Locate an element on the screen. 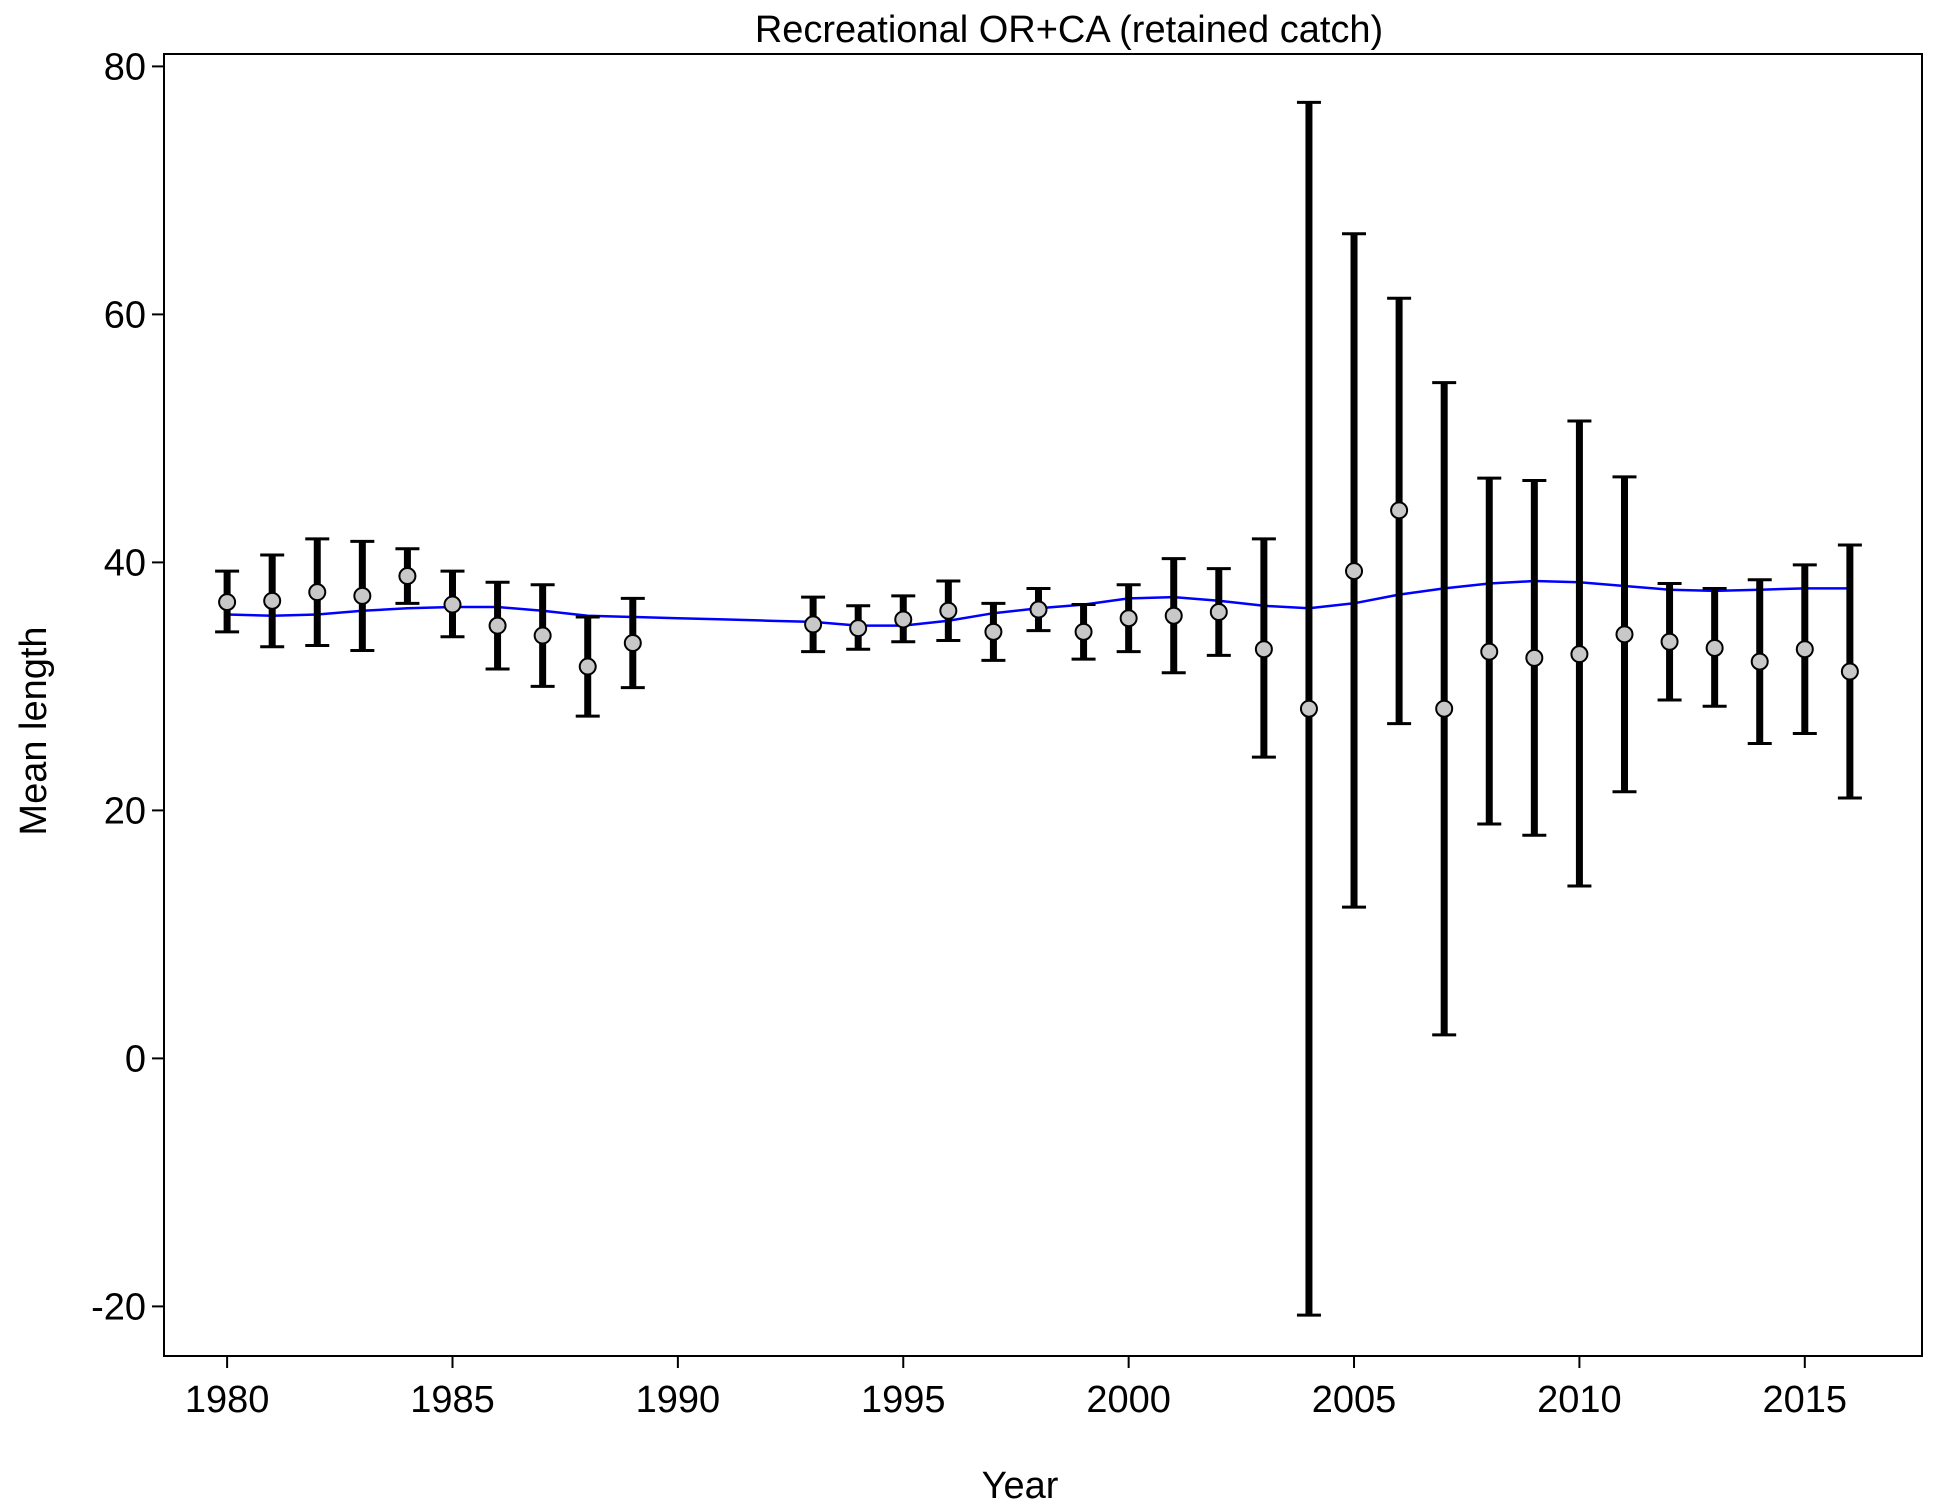 This screenshot has height=1500, width=1950. y-tick-label: 40 is located at coordinates (125, 563).